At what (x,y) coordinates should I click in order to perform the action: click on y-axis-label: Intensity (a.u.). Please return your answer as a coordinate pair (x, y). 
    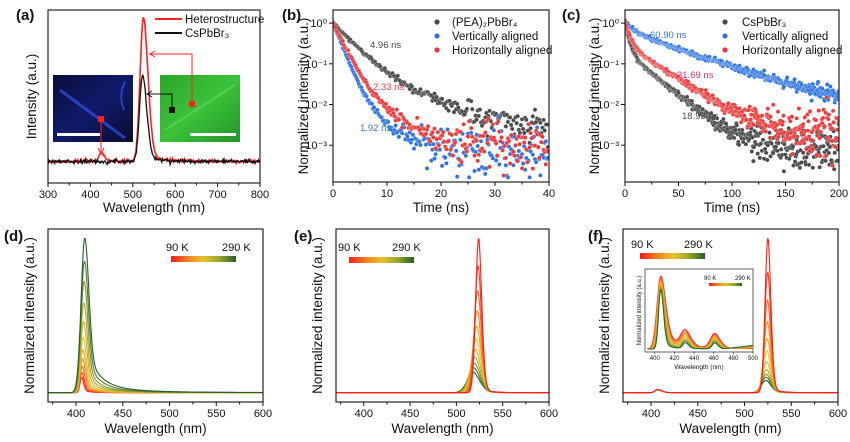
    Looking at the image, I should click on (31, 97).